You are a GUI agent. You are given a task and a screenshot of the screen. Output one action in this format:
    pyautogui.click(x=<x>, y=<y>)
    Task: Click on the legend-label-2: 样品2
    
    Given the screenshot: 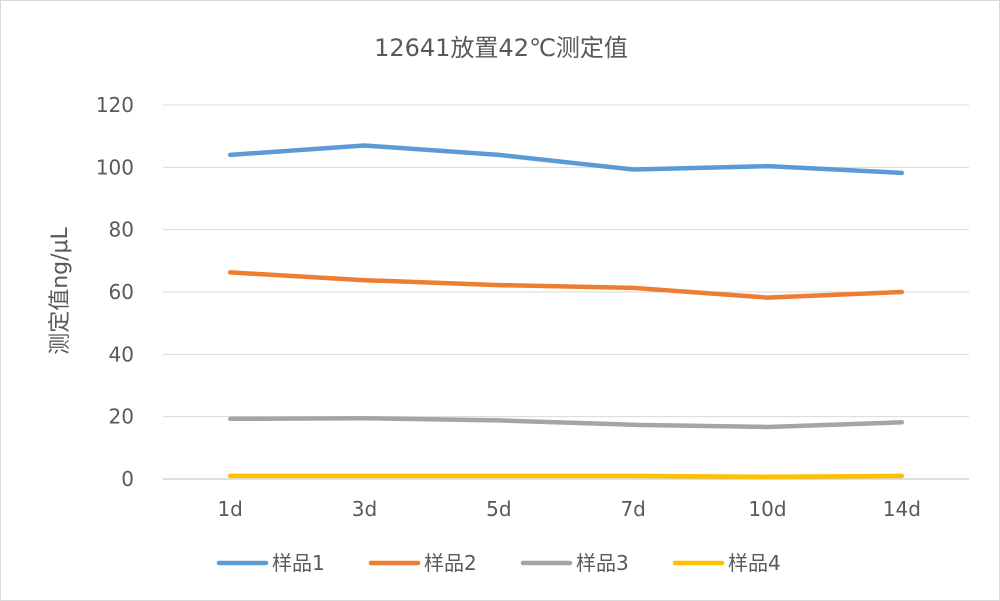 What is the action you would take?
    pyautogui.click(x=450, y=563)
    